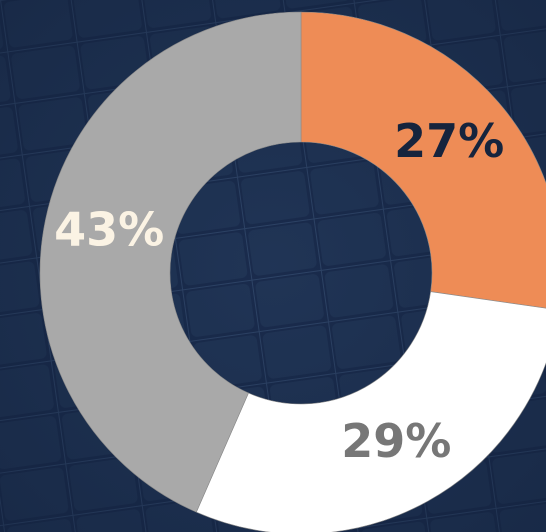 This screenshot has height=532, width=546. What do you see at coordinates (396, 441) in the screenshot?
I see `slice-label: 29%` at bounding box center [396, 441].